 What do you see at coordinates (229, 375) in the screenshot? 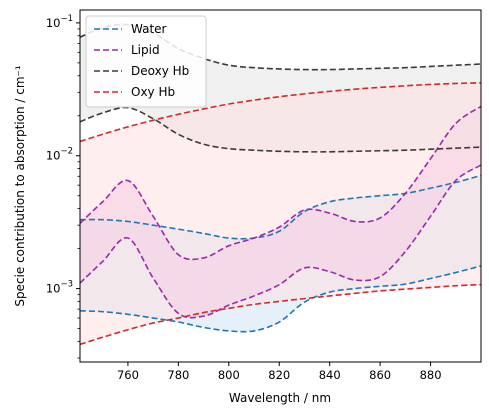
I see `x-tick-label: 800` at bounding box center [229, 375].